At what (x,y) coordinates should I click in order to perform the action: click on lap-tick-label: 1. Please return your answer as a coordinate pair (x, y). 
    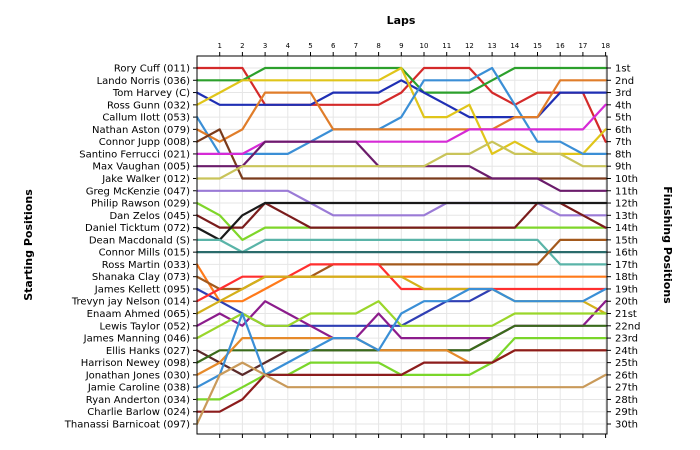
    Looking at the image, I should click on (219, 46).